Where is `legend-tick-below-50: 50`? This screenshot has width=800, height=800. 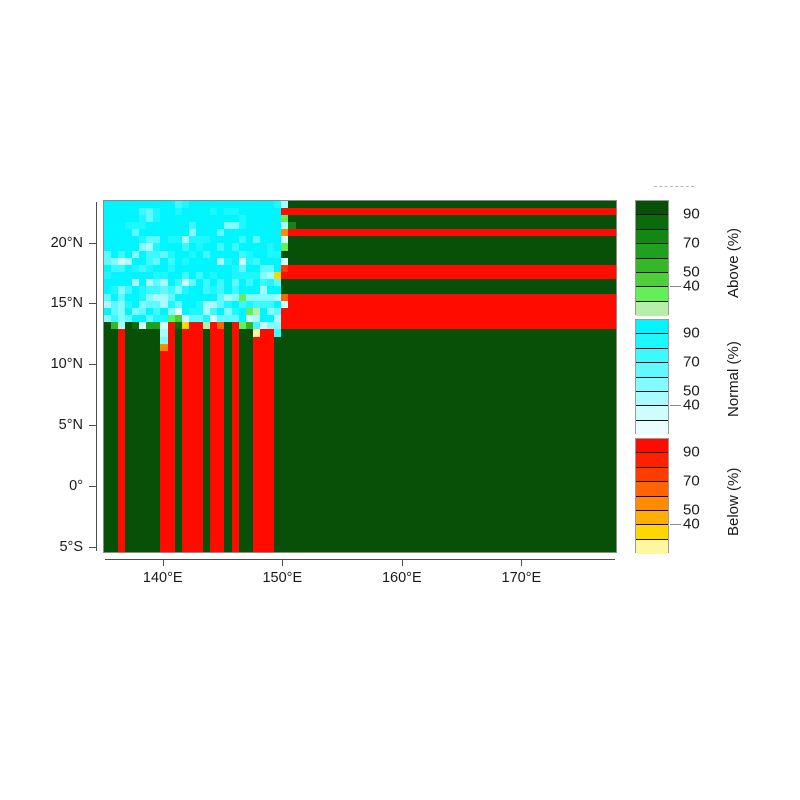 legend-tick-below-50: 50 is located at coordinates (691, 510).